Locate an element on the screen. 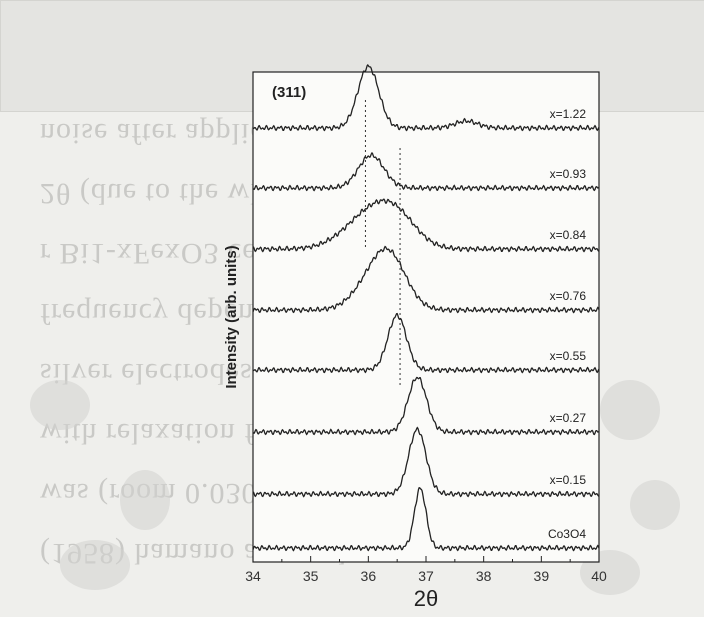 The image size is (704, 617). x-tick-label: 38 is located at coordinates (484, 576).